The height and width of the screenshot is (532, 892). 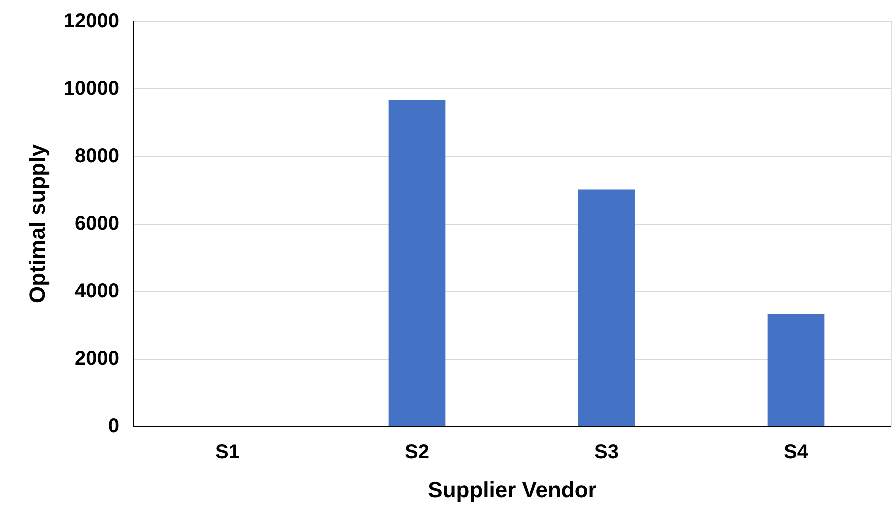 I want to click on y-axis-title: Optimal supply, so click(x=37, y=224).